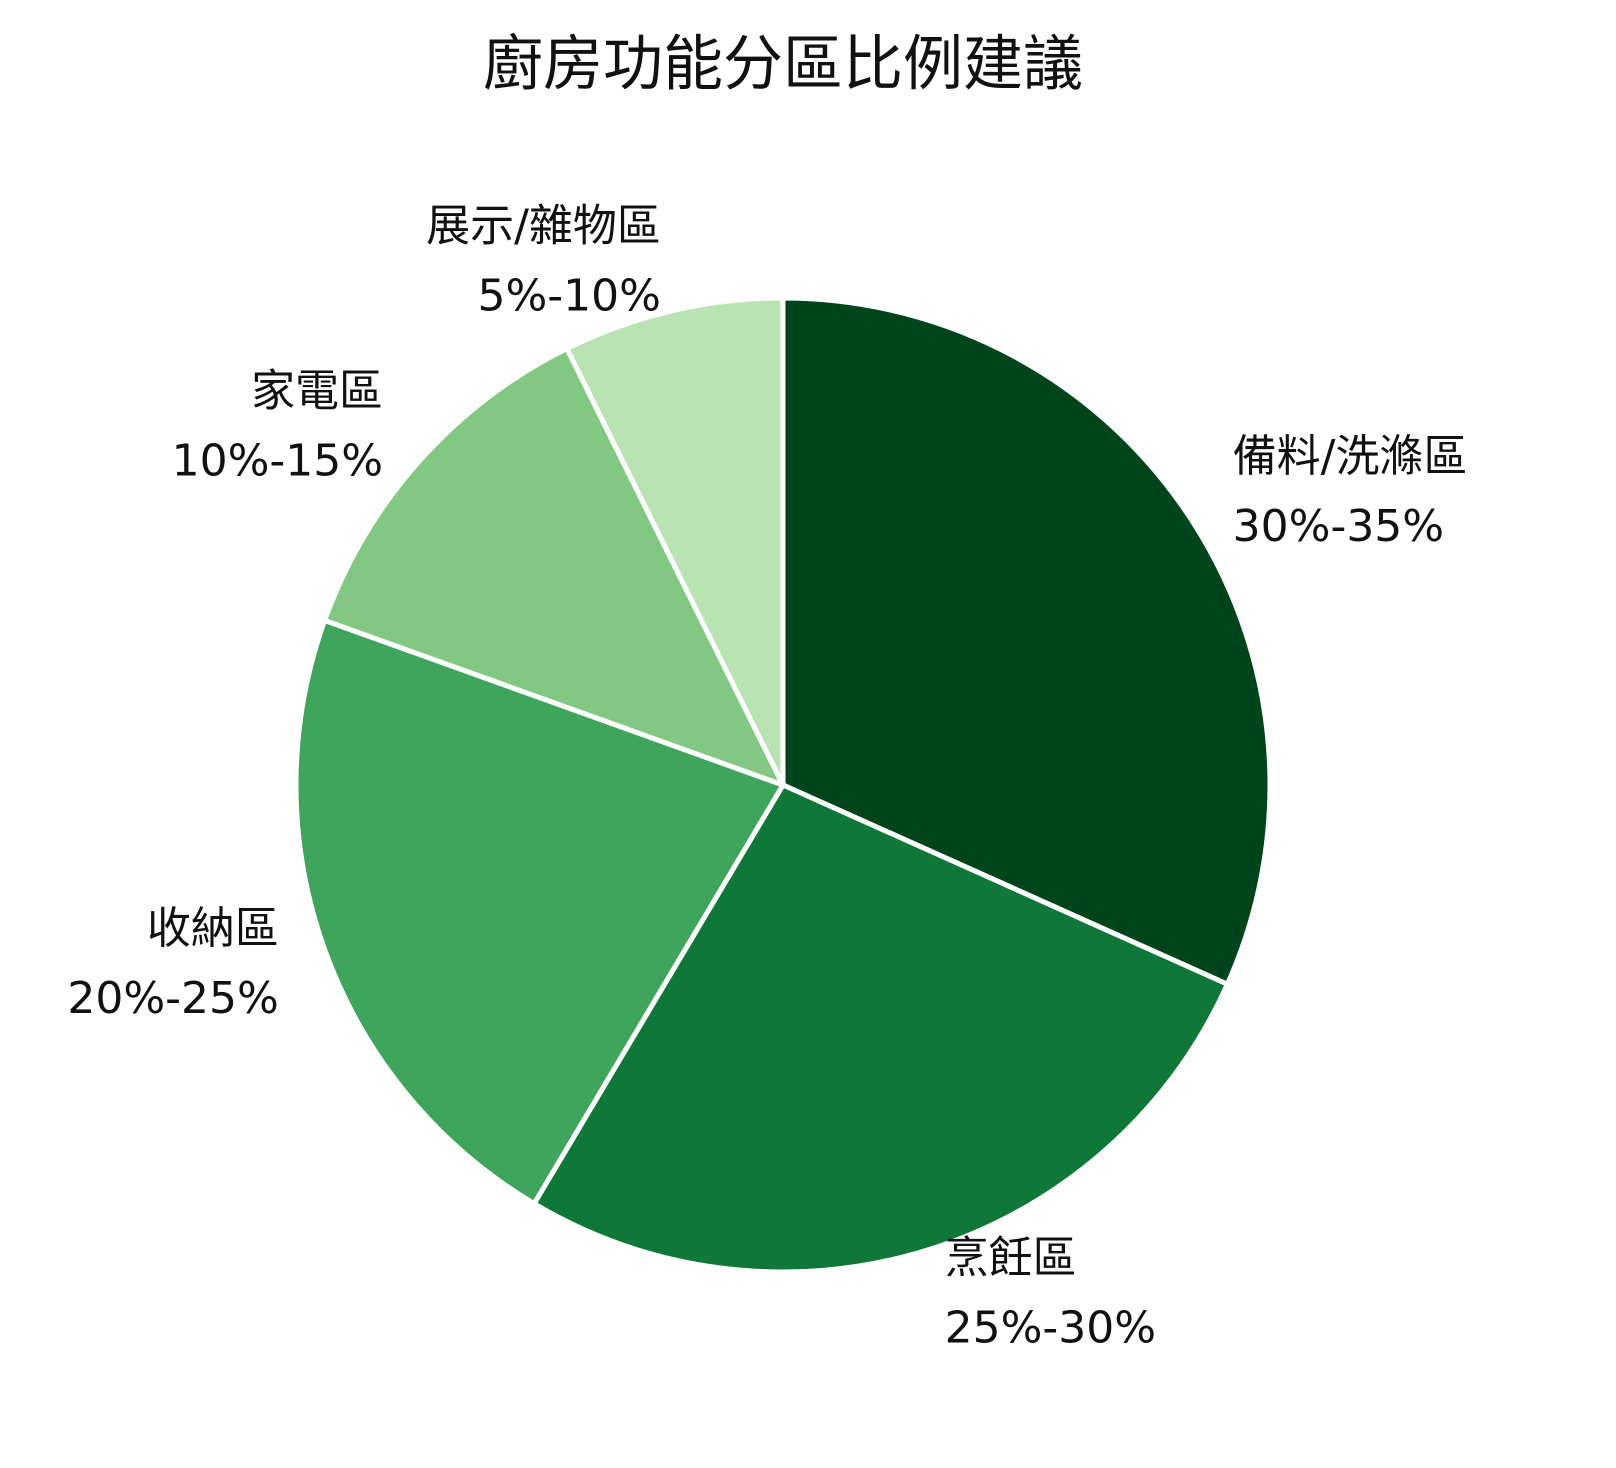 Image resolution: width=1616 pixels, height=1468 pixels. Describe the element at coordinates (1050, 1328) in the screenshot. I see `slice-value-label: 25%-30%` at that location.